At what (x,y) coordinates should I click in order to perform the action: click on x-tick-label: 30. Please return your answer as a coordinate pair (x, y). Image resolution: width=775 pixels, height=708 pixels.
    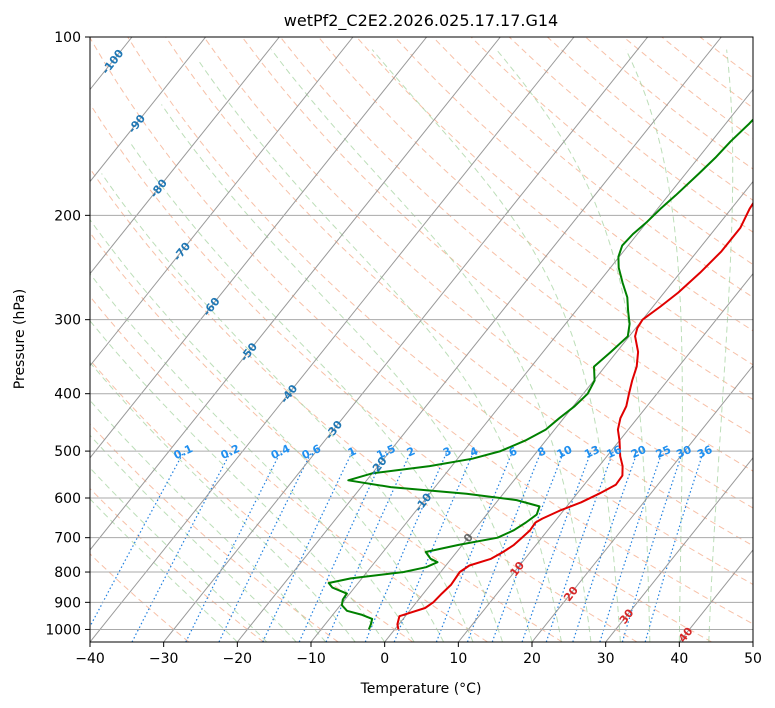
    Looking at the image, I should click on (606, 659).